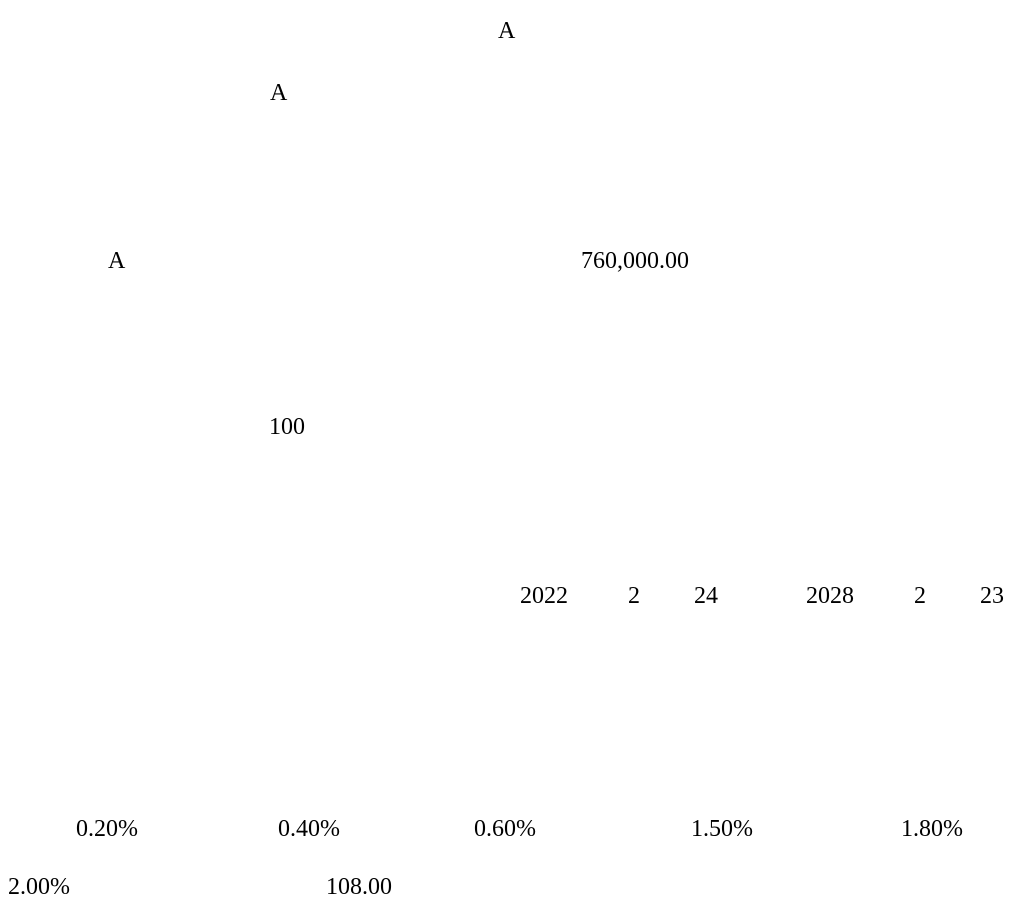 The image size is (1025, 911). What do you see at coordinates (359, 887) in the screenshot?
I see `redemption-price: 108.00` at bounding box center [359, 887].